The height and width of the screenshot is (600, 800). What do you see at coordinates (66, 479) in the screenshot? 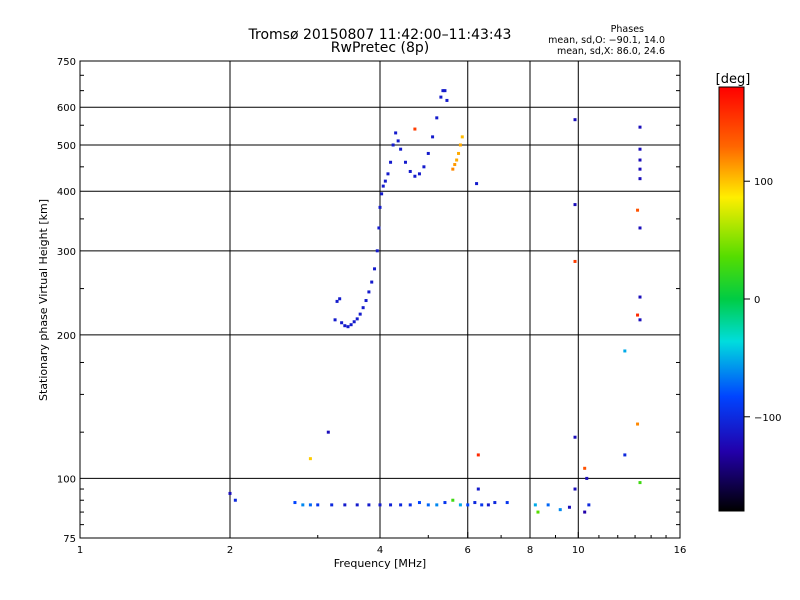
I see `y-tick-label: 100` at bounding box center [66, 479].